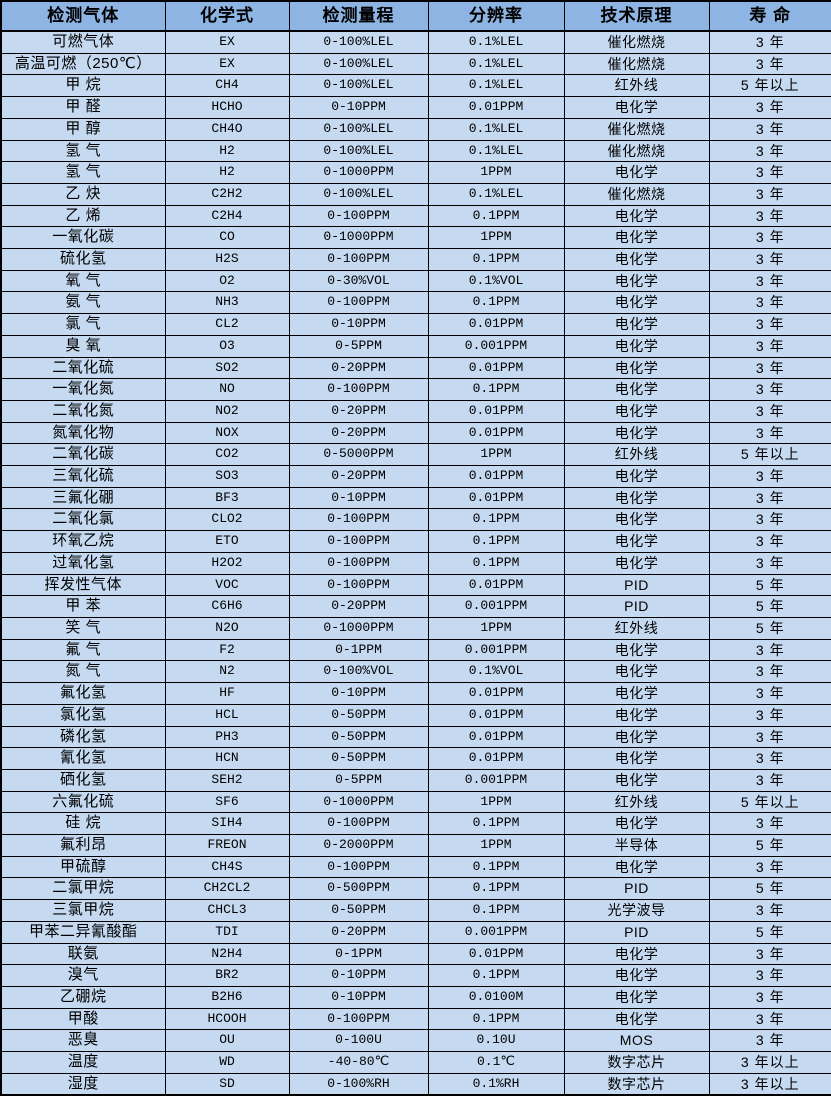 This screenshot has width=831, height=1096. Describe the element at coordinates (358, 802) in the screenshot. I see `cell-detection-range: 0-1000PPM` at that location.